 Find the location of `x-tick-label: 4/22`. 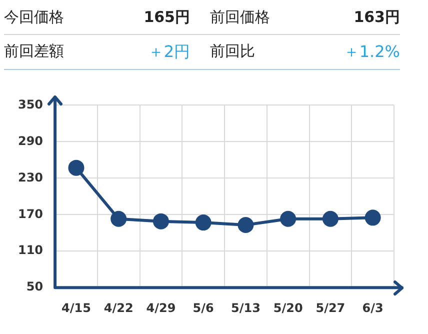

x-tick-label: 4/22 is located at coordinates (119, 307).